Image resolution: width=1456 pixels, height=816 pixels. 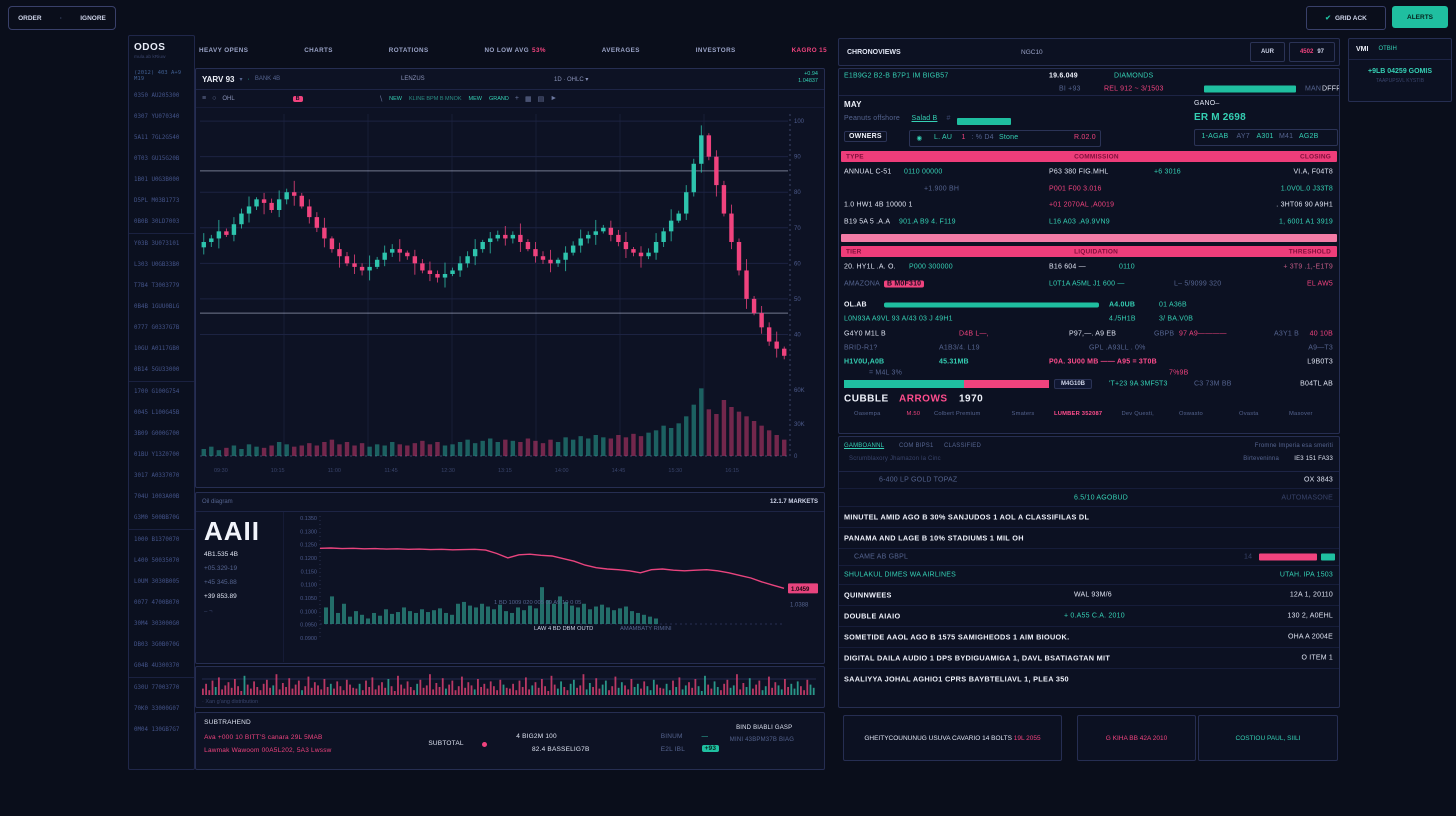 I want to click on news-row: 6.5/10 AGOBUD AUTOMASONE, so click(x=1089, y=497).